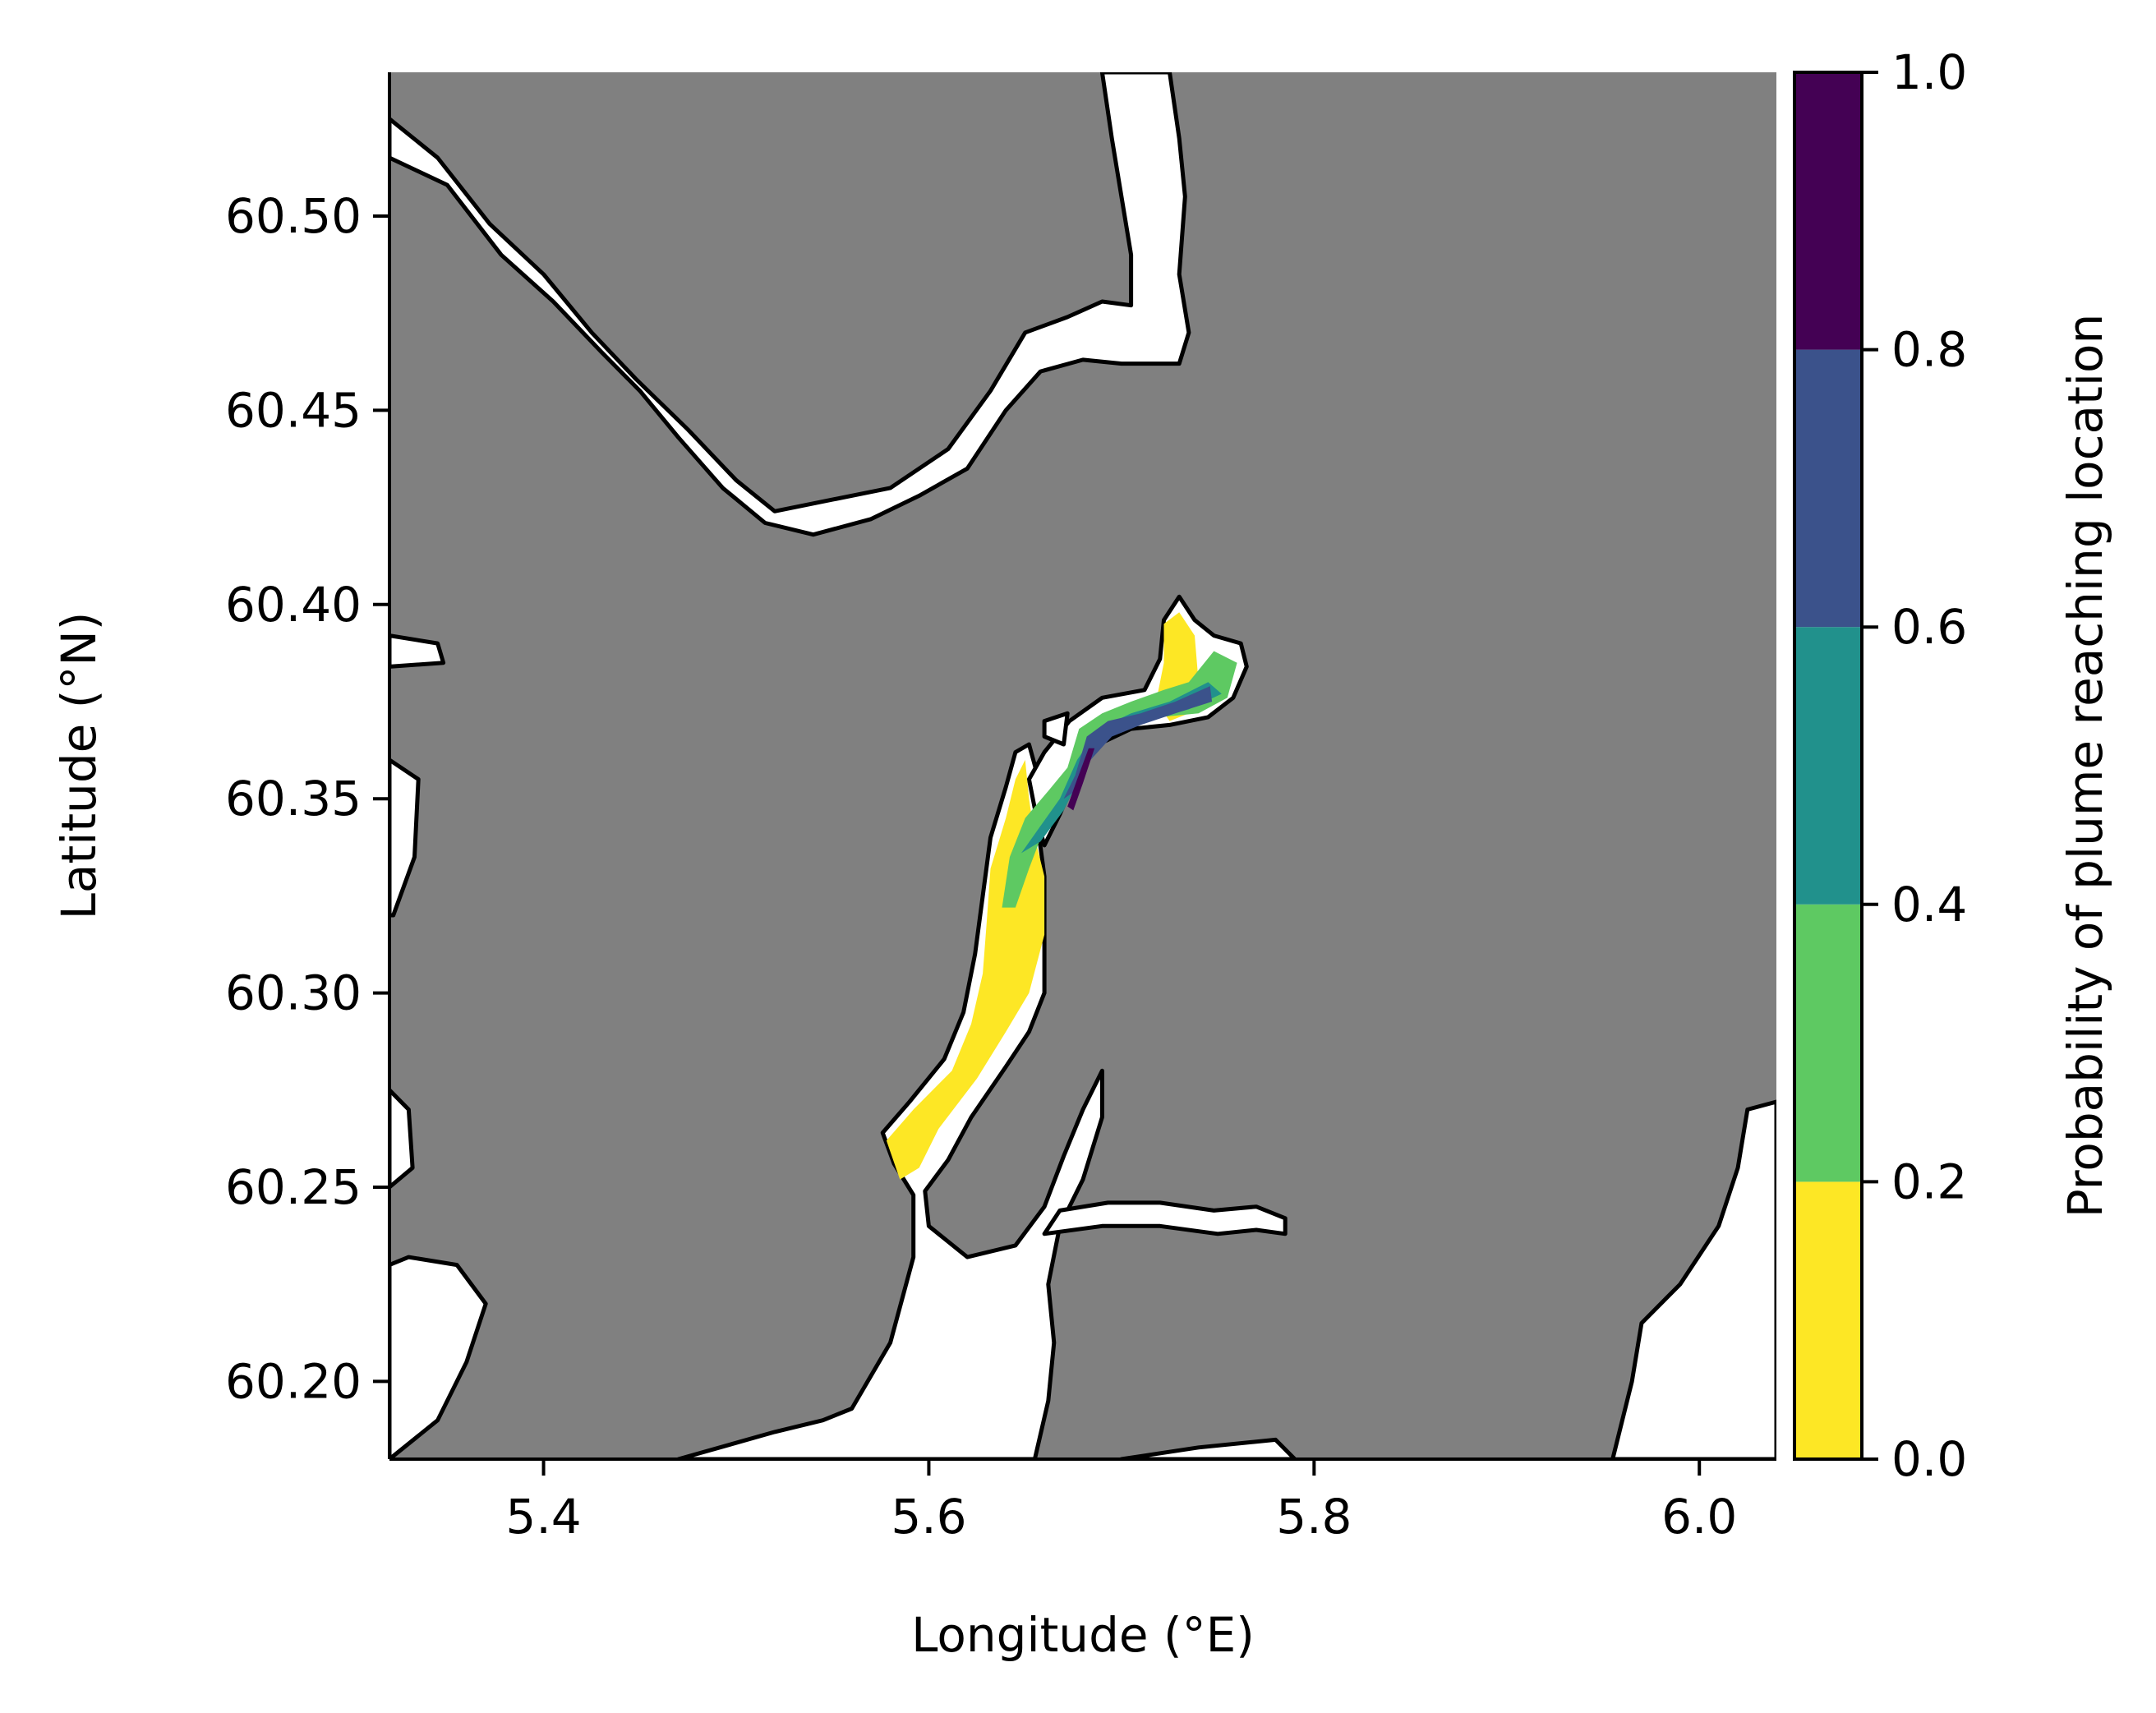 This screenshot has height=1713, width=2156. I want to click on colorbar-ticks: 0.0 0.2 0.4 0.6 0.8 1.0, so click(1914, 765).